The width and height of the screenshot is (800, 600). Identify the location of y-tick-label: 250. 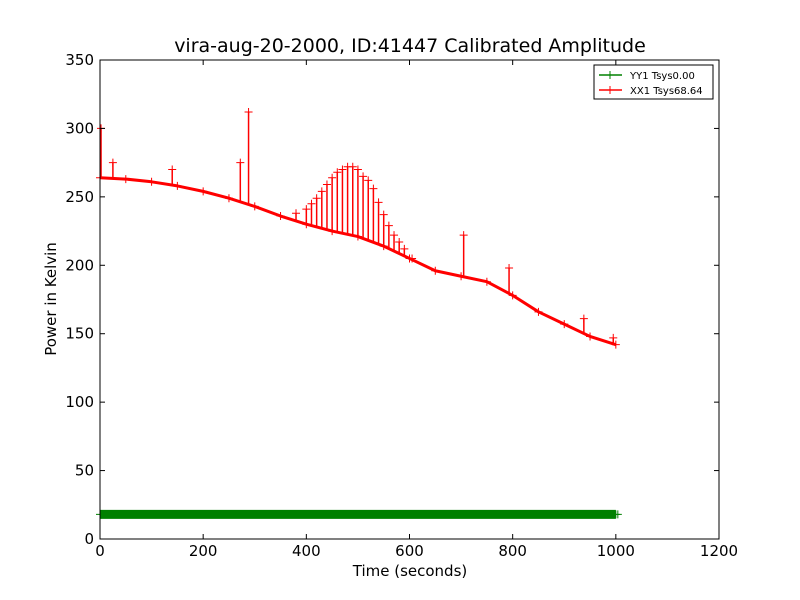
(79, 197).